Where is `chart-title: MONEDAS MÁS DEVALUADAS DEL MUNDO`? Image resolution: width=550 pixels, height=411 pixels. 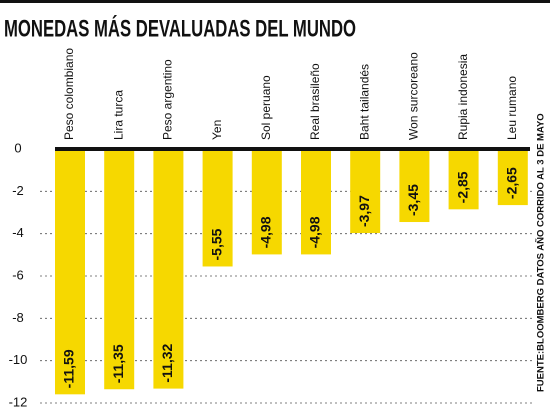 chart-title: MONEDAS MÁS DEVALUADAS DEL MUNDO is located at coordinates (180, 28).